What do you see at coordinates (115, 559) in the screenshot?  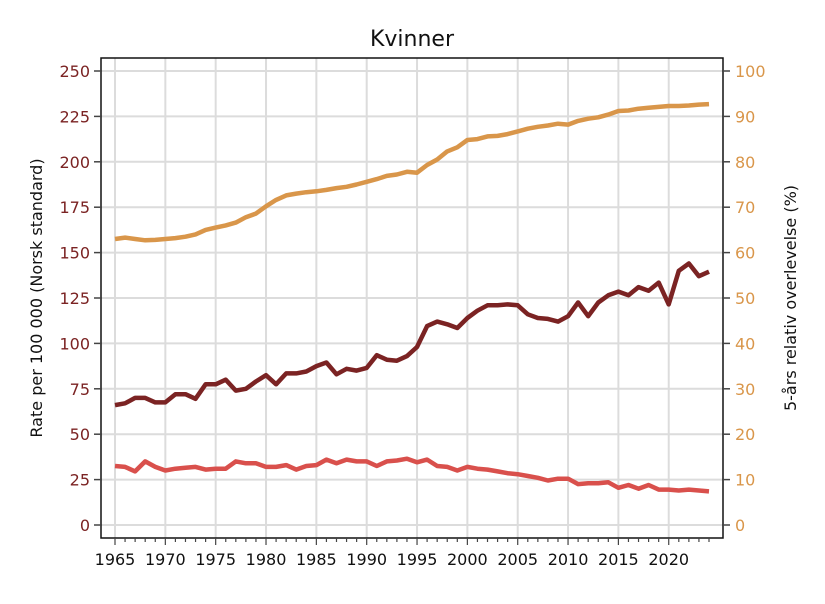 I see `x-tick-label: 1965` at bounding box center [115, 559].